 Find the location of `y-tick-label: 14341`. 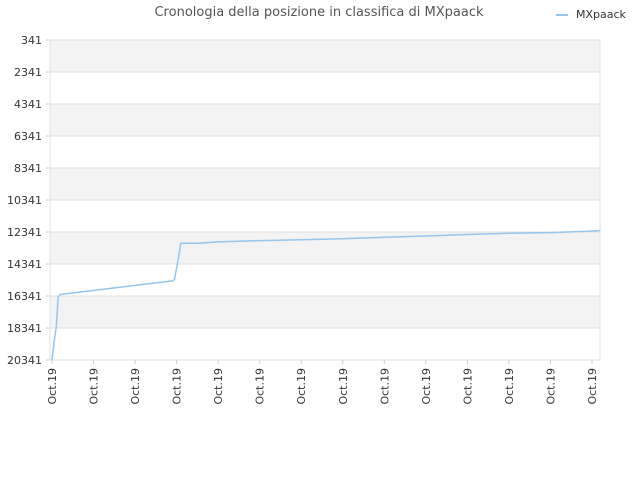

y-tick-label: 14341 is located at coordinates (24, 264).